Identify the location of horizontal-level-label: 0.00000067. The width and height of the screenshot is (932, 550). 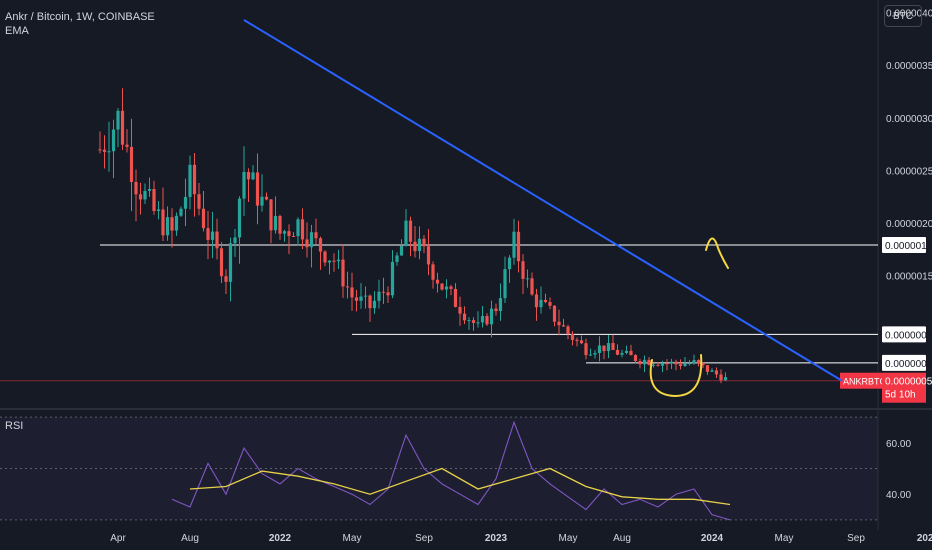
(908, 364).